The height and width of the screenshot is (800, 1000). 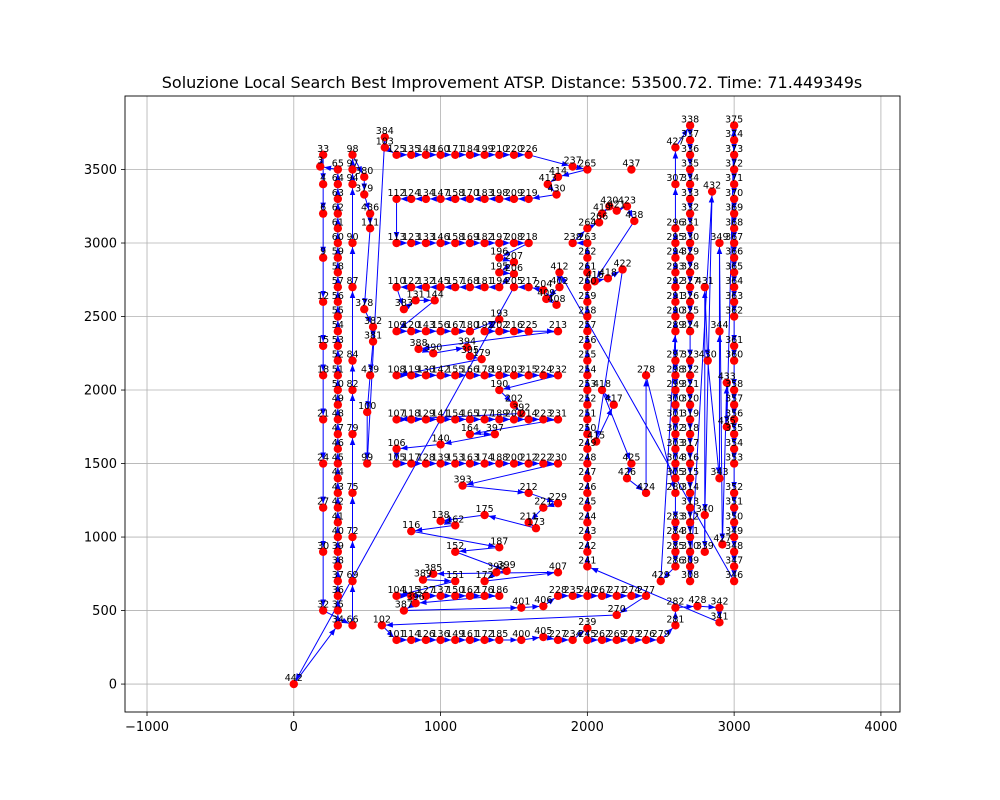 What do you see at coordinates (338, 590) in the screenshot?
I see `city-label: 36` at bounding box center [338, 590].